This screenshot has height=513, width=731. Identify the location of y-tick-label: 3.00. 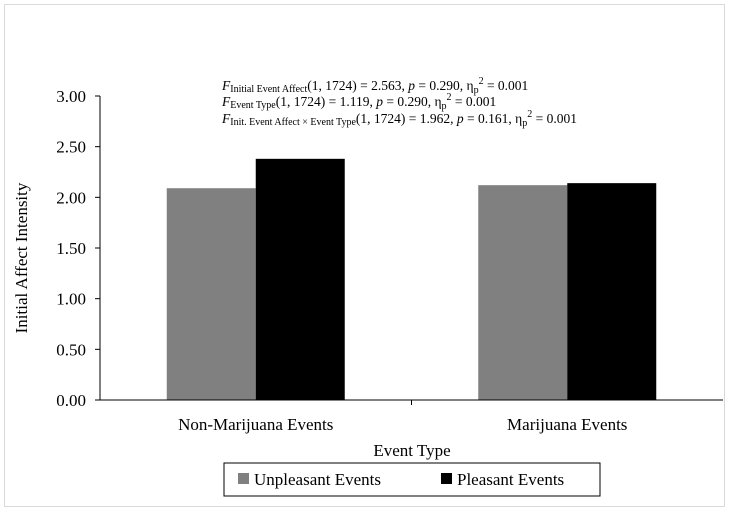
(71, 96).